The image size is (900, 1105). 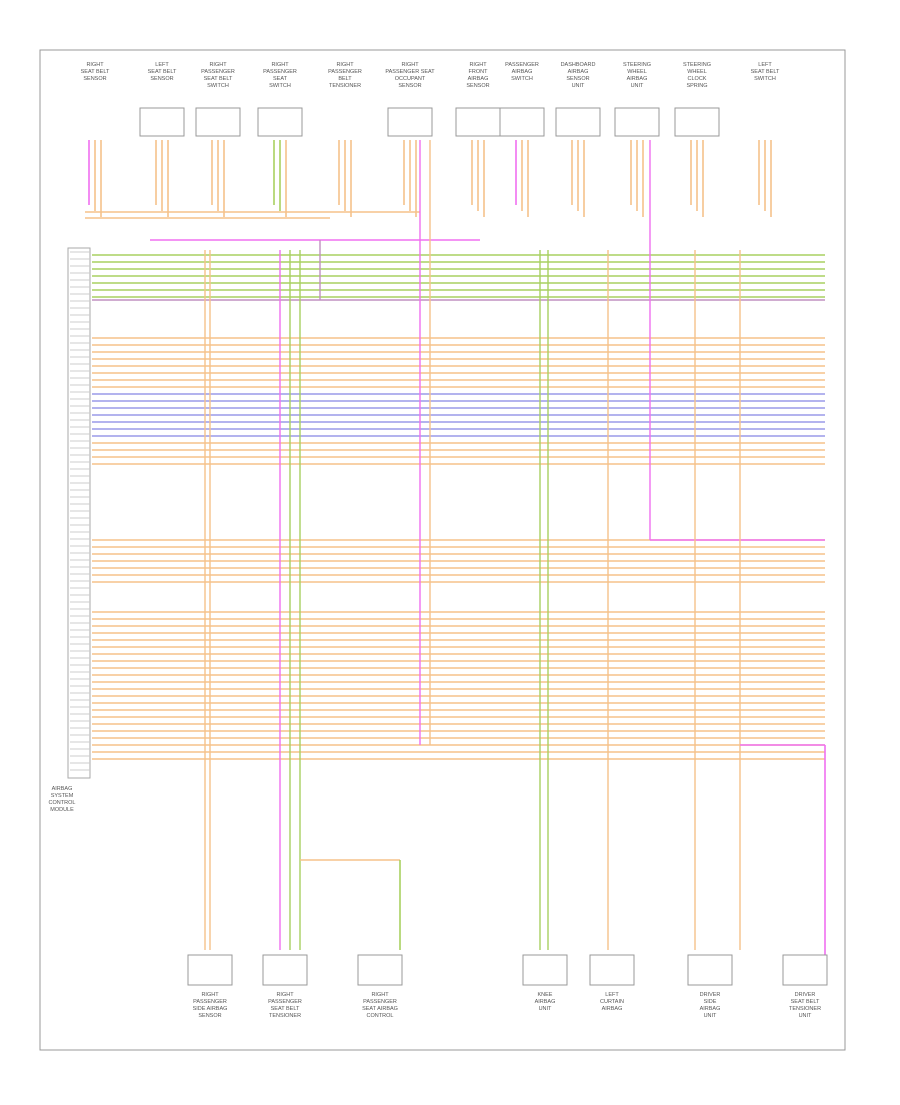 What do you see at coordinates (62, 796) in the screenshot?
I see `connector-label: SYSTEM` at bounding box center [62, 796].